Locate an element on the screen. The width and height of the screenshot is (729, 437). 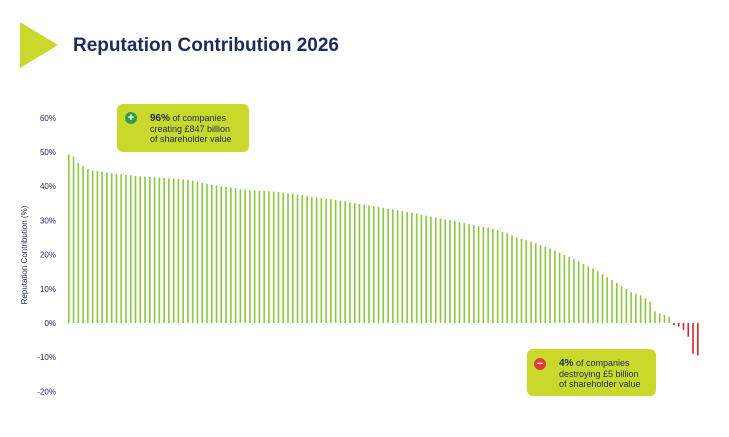
negative-callout-line1: 4% of companies is located at coordinates (600, 363).